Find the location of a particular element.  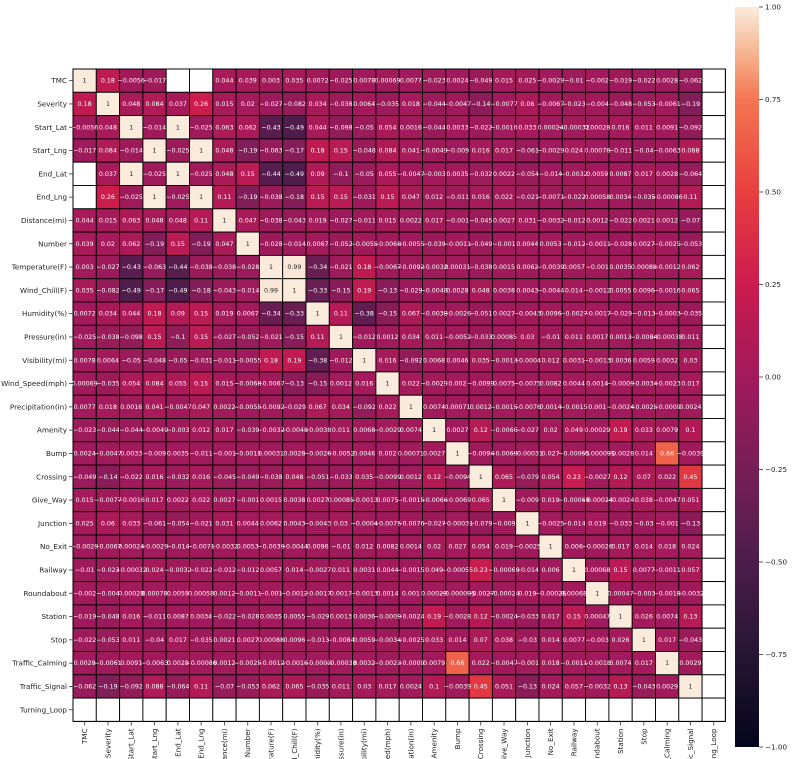

cell-value-label: 0.015 is located at coordinates (388, 220).